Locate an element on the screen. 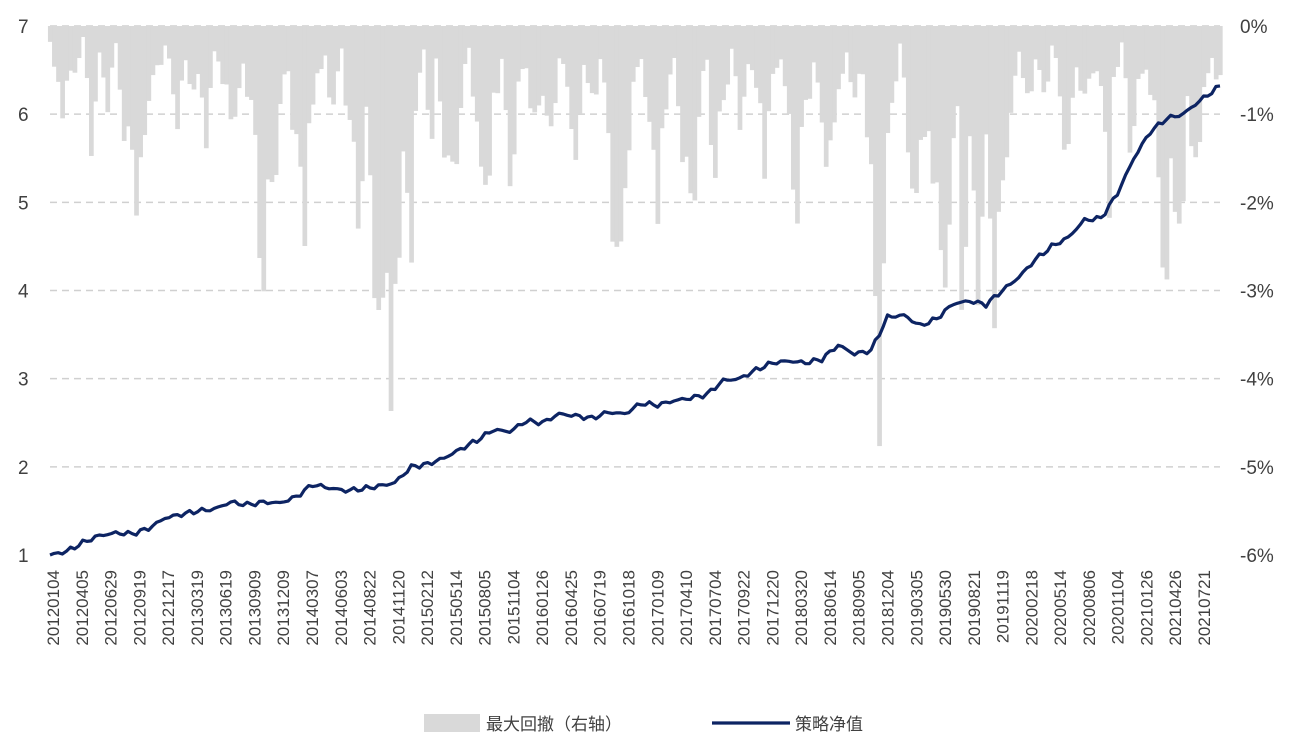 The width and height of the screenshot is (1299, 747). x-tick-label: 20121217 is located at coordinates (168, 608).